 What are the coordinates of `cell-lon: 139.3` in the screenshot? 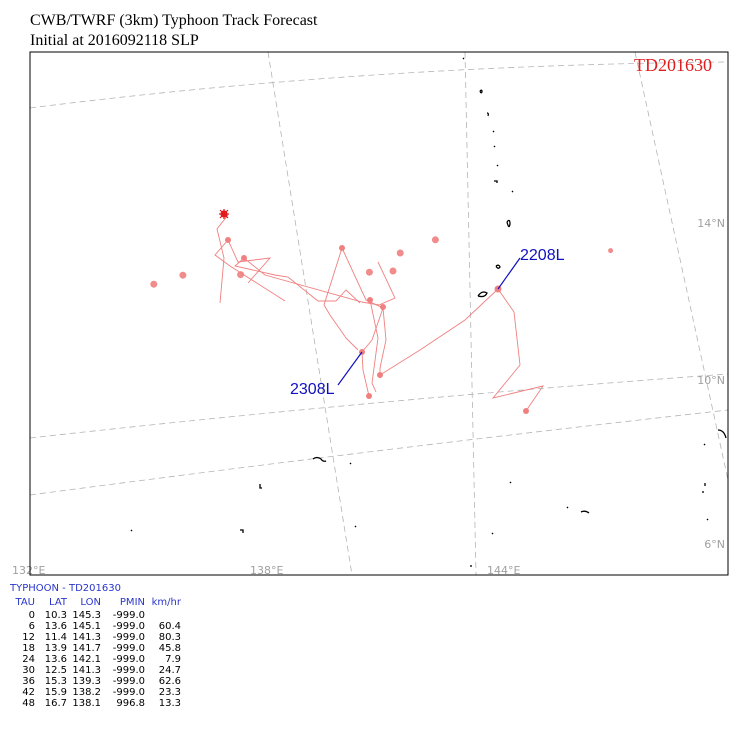 It's located at (86, 681).